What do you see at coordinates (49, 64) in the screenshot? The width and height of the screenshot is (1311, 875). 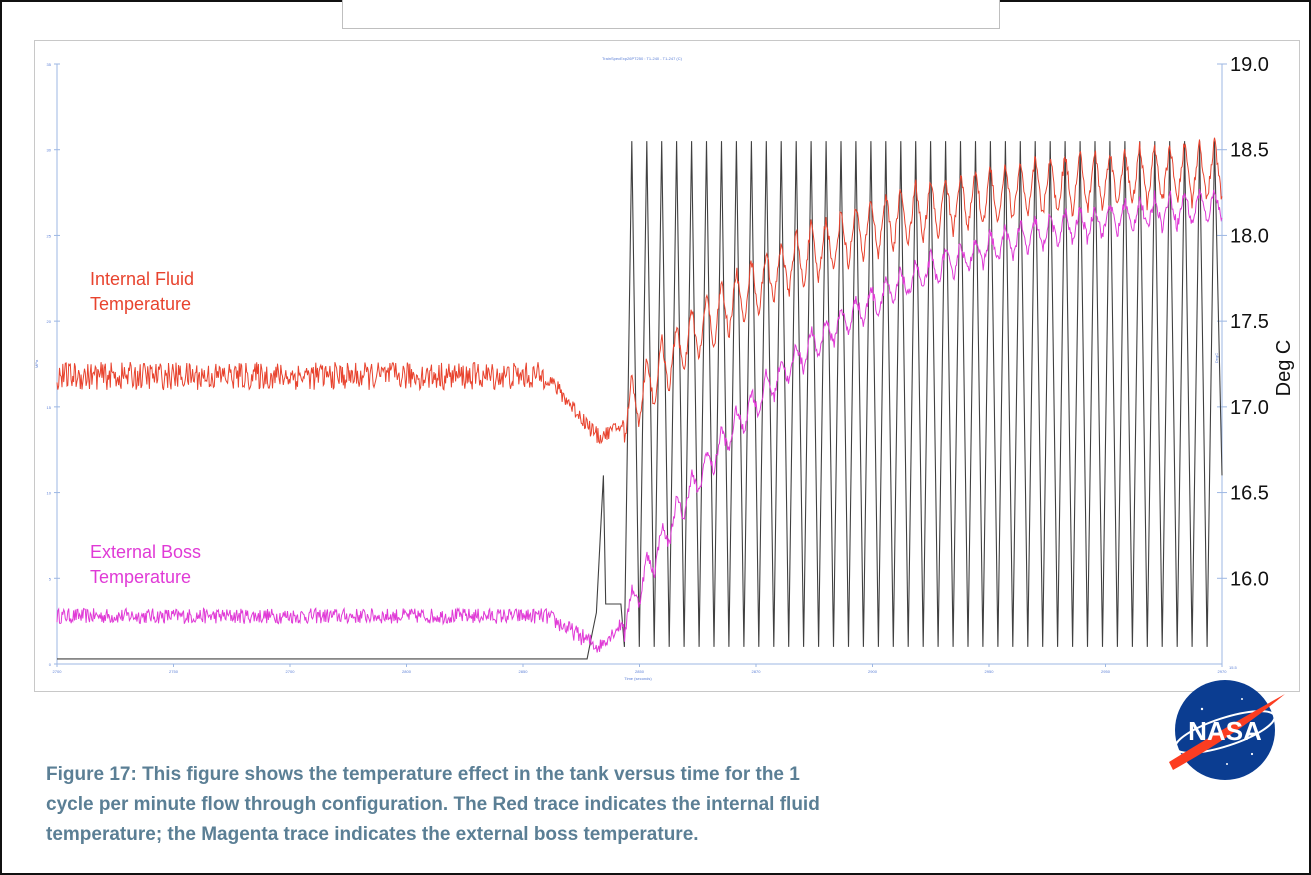 I see `left-tick-label: 35` at bounding box center [49, 64].